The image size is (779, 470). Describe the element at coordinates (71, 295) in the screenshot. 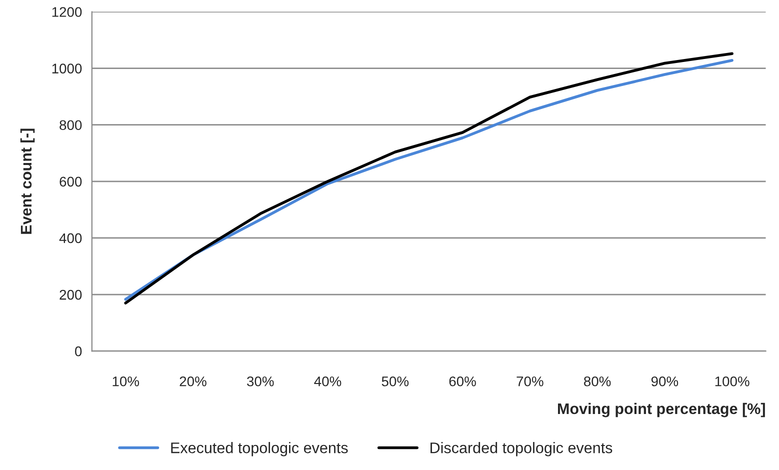

I see `y-tick-label: 200` at that location.